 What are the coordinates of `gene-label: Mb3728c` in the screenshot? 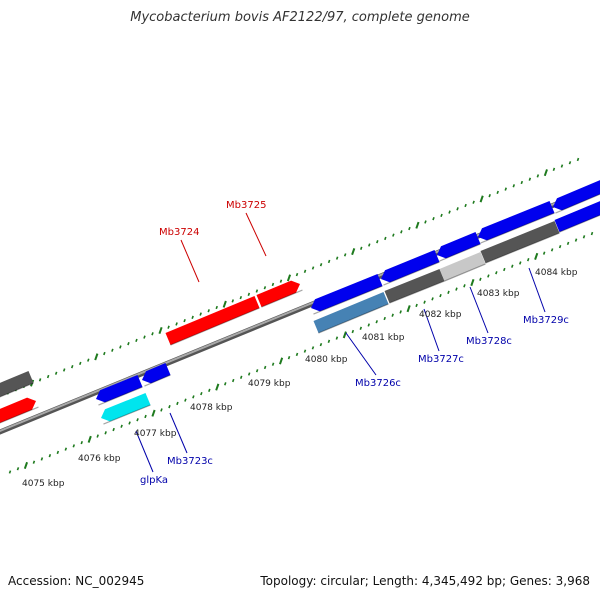 It's located at (489, 341).